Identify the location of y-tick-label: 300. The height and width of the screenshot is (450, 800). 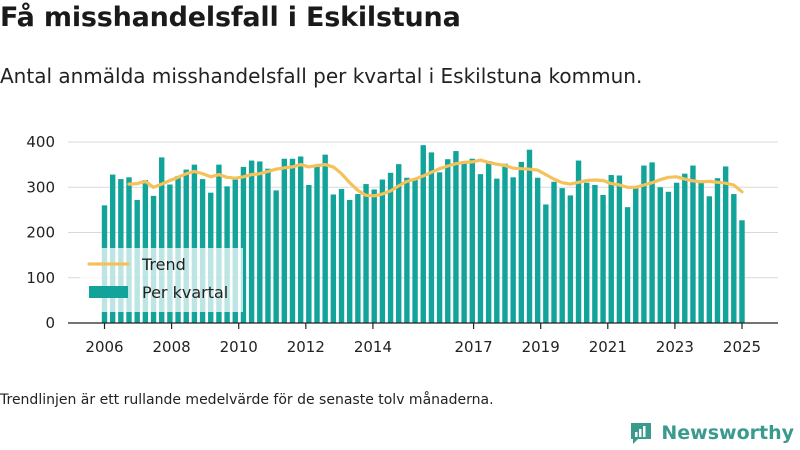
(40, 187).